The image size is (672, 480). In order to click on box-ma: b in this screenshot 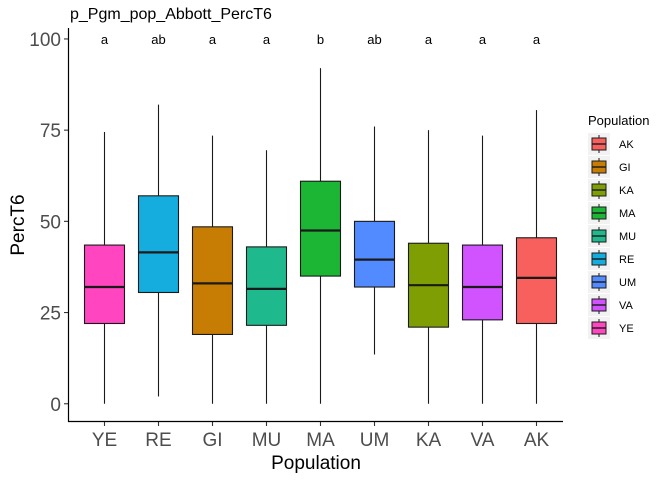, I will do `click(320, 218)`.